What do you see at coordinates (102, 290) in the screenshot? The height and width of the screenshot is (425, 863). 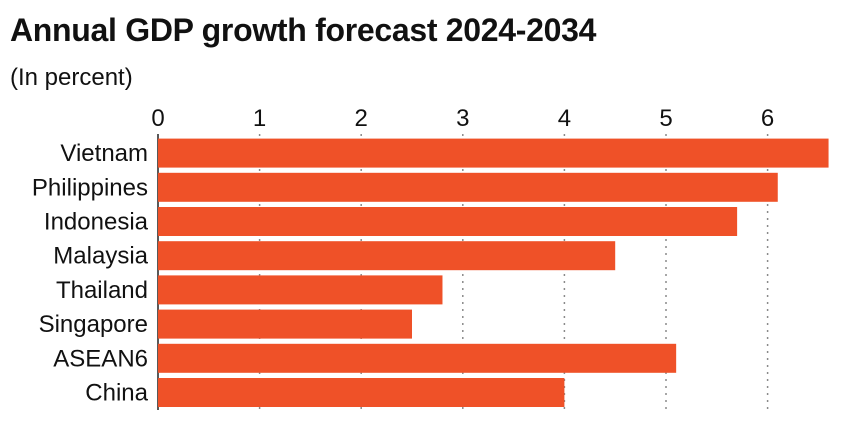 I see `category-label-thailand: Thailand` at bounding box center [102, 290].